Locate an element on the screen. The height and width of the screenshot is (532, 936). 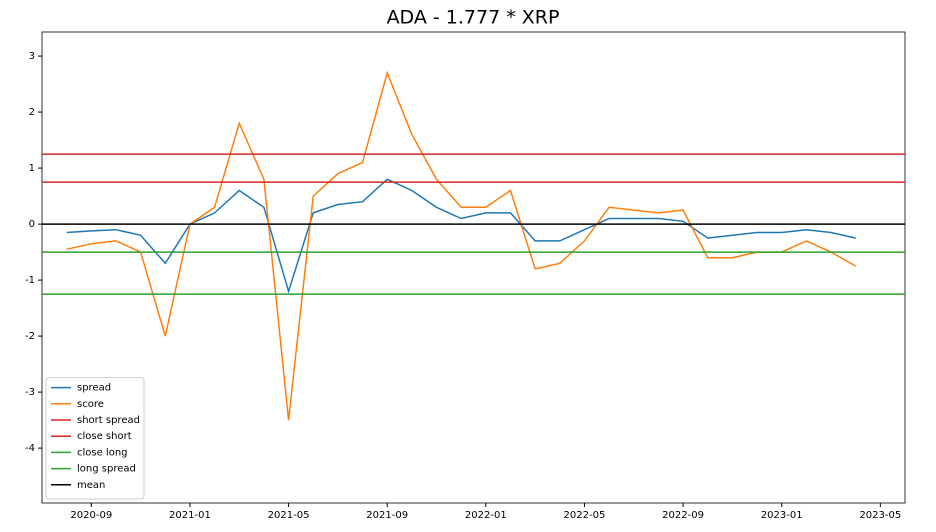
x-tick-label: 2023-01 is located at coordinates (782, 515).